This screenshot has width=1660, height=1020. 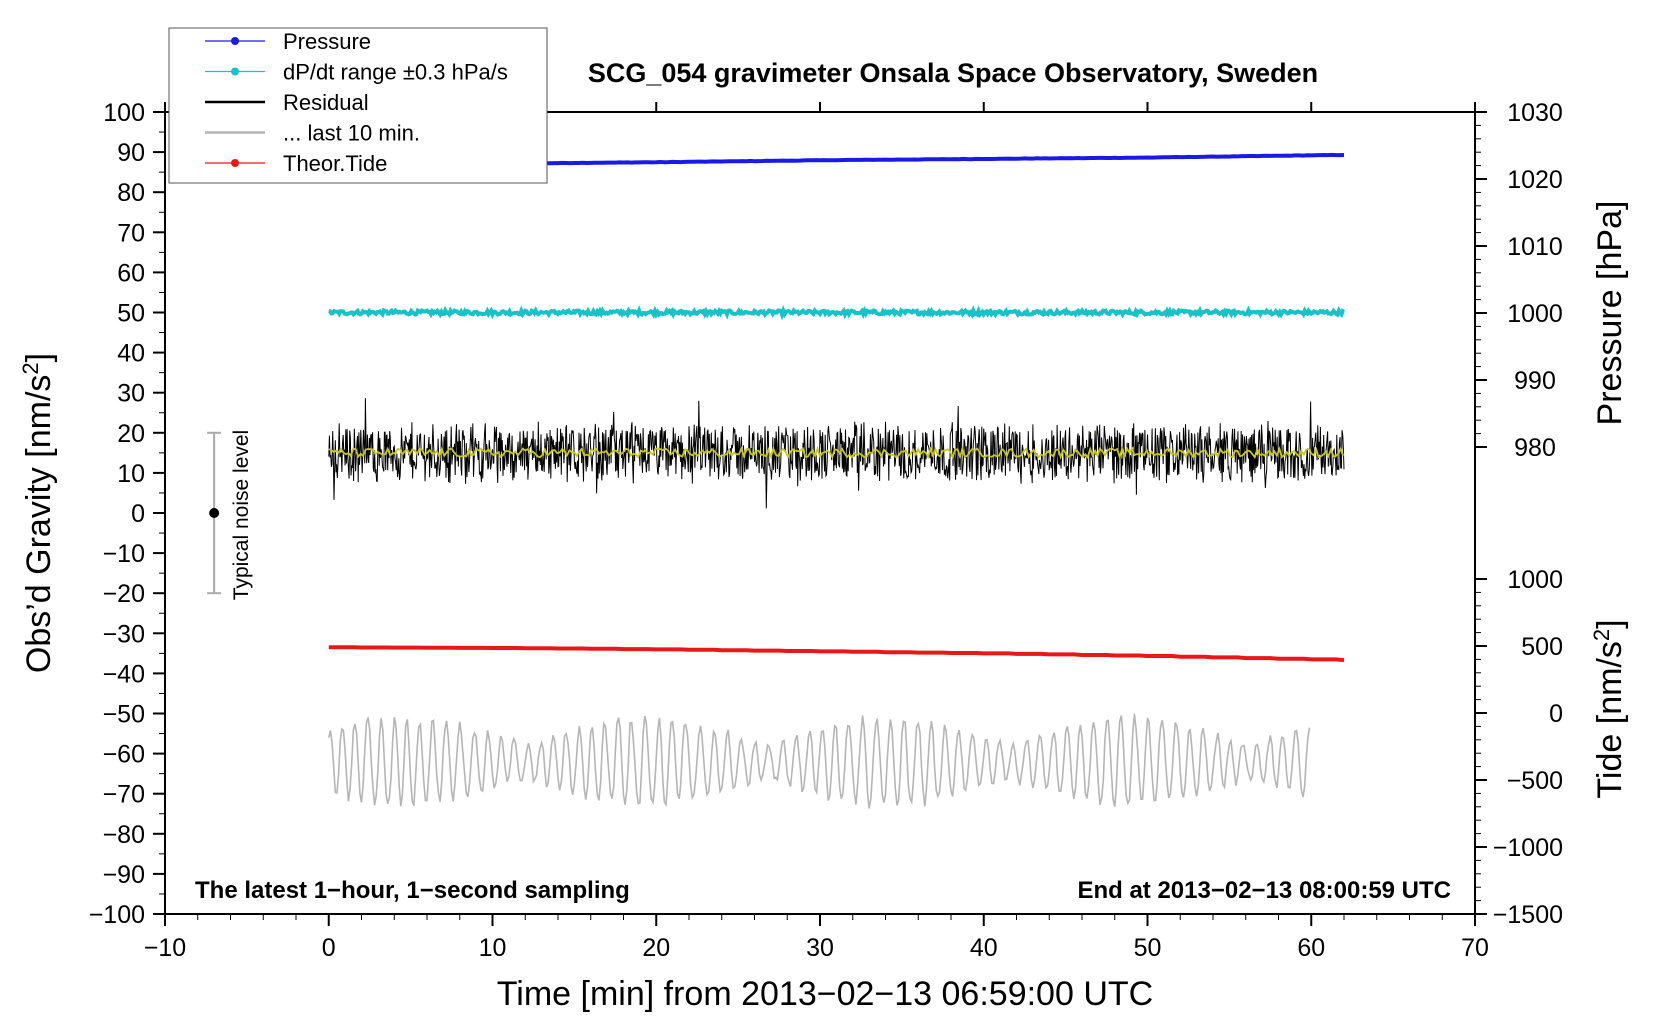 What do you see at coordinates (1556, 714) in the screenshot?
I see `tide-tick-label: 0` at bounding box center [1556, 714].